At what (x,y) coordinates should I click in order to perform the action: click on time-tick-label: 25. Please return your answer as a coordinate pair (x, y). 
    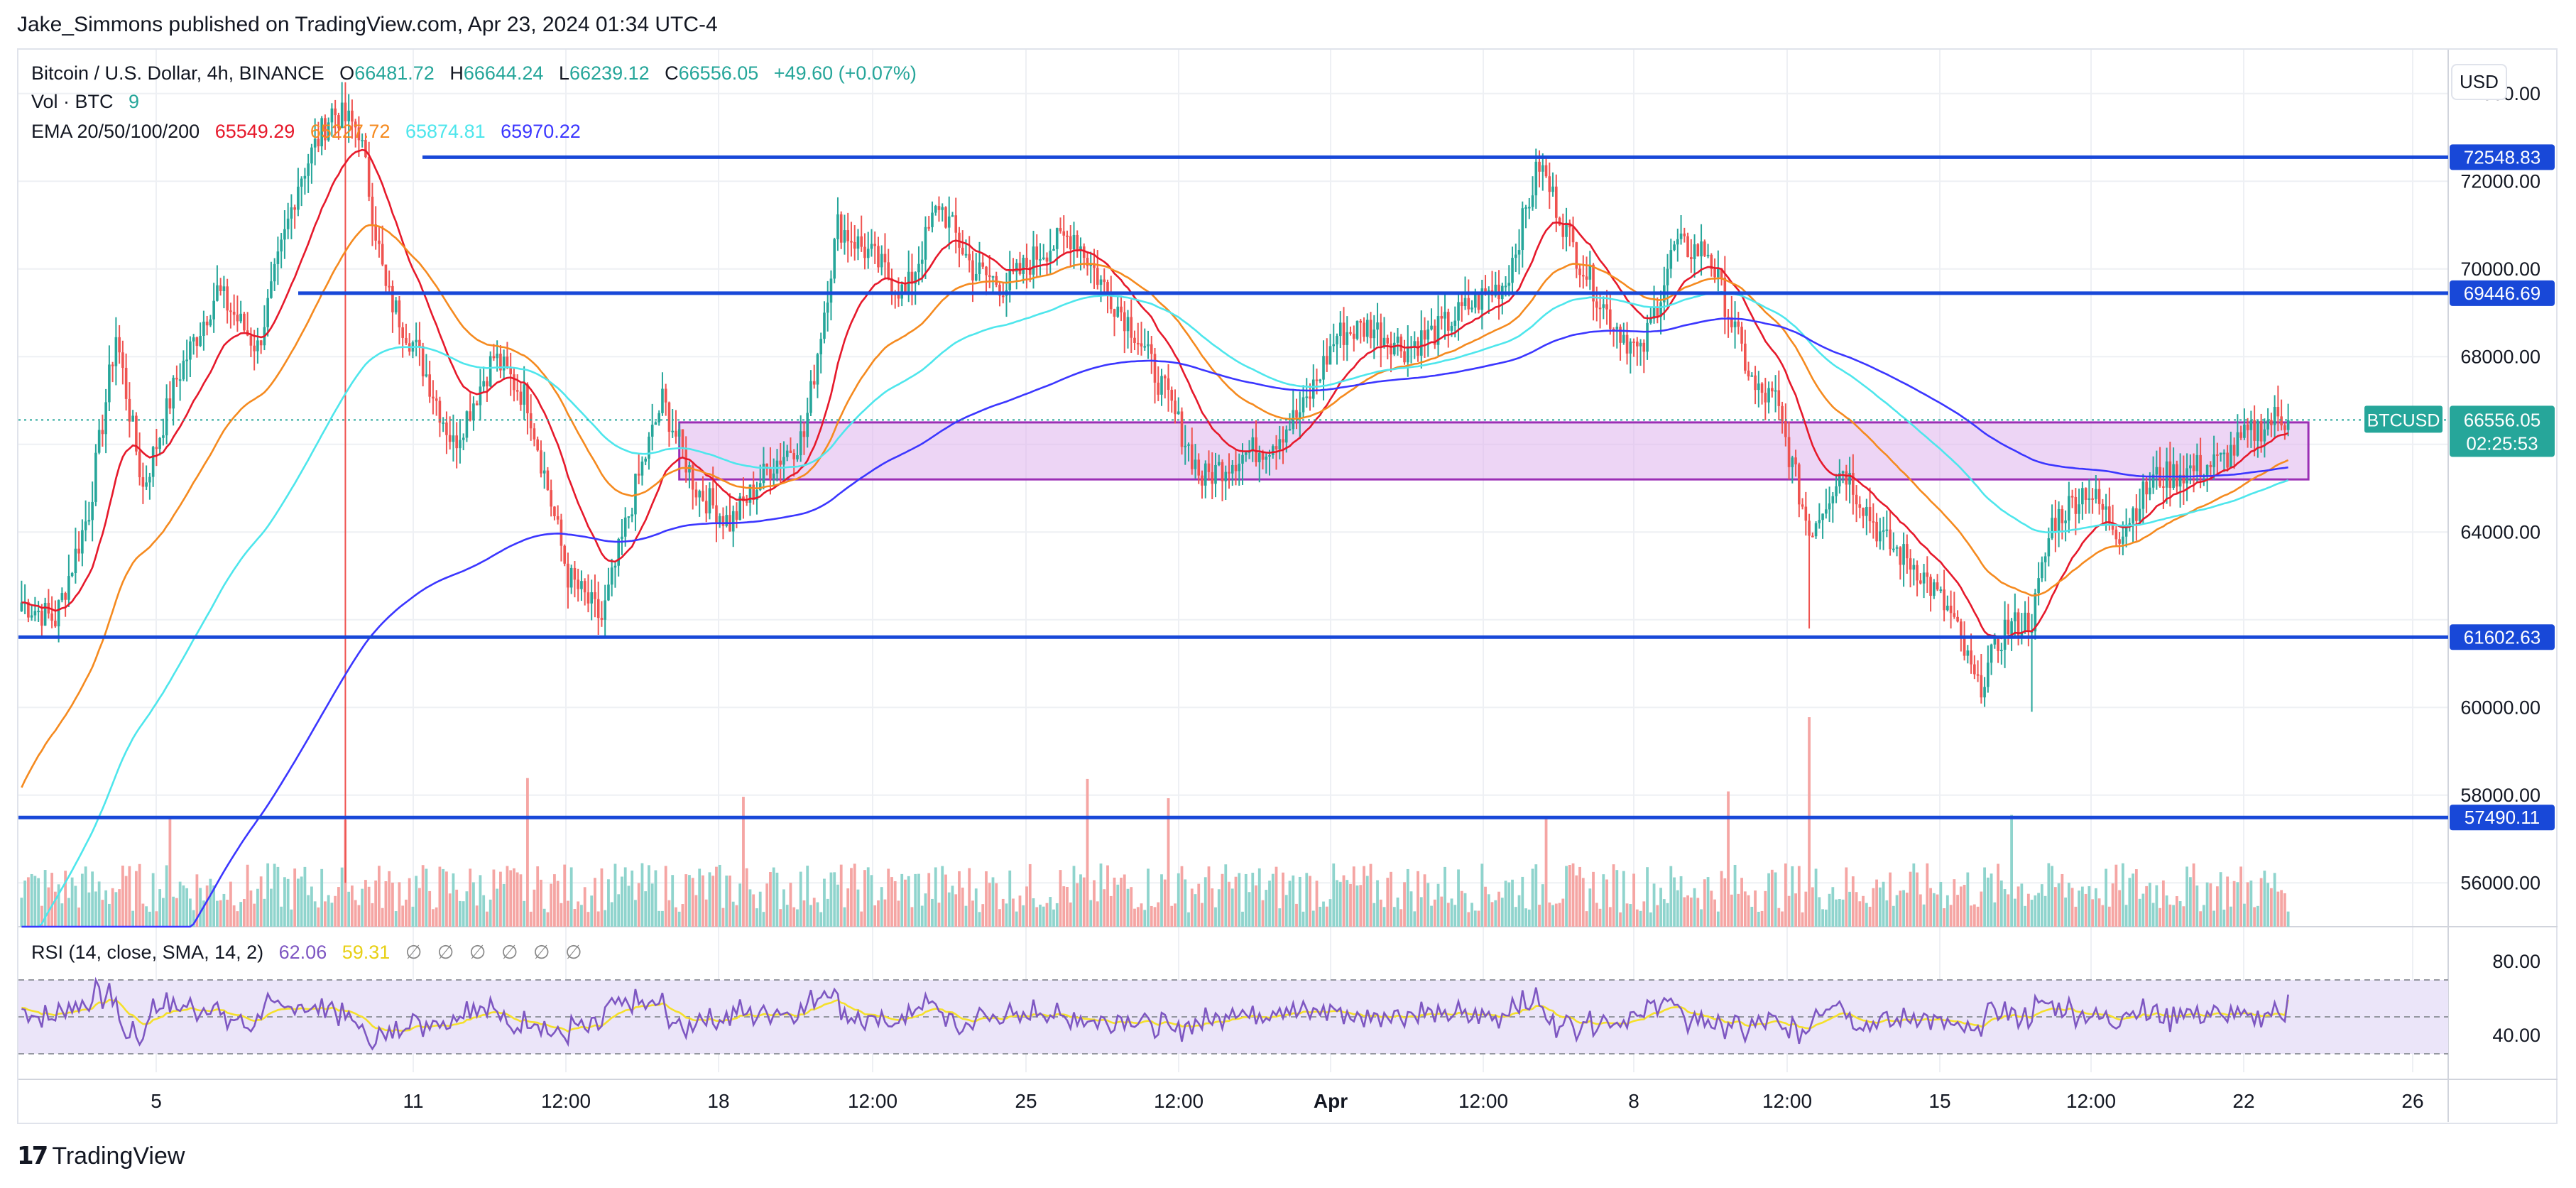
    Looking at the image, I should click on (1026, 1101).